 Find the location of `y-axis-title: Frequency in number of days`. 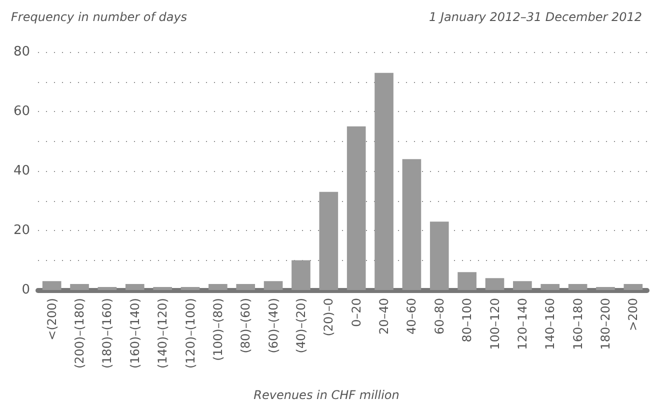

y-axis-title: Frequency in number of days is located at coordinates (99, 17).